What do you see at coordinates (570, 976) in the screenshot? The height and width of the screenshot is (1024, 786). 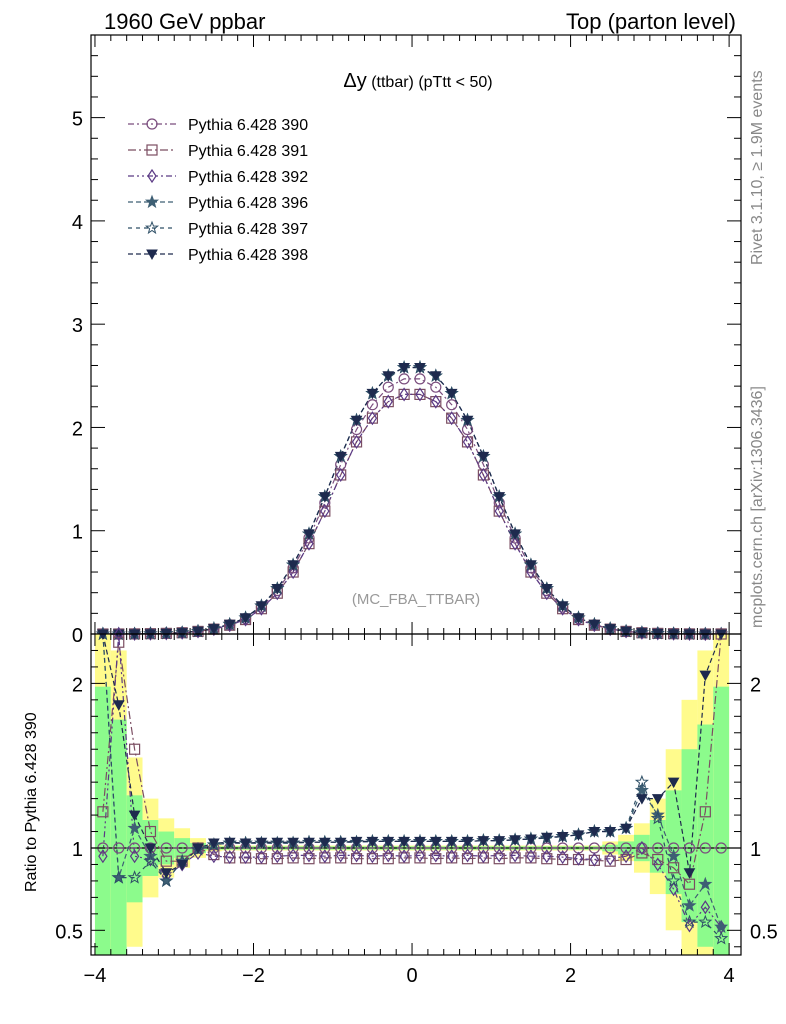 I see `ratio-xtick-label: 2` at bounding box center [570, 976].